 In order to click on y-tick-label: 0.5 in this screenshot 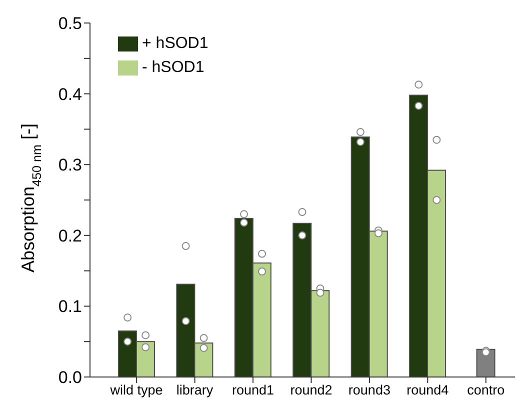, I will do `click(70, 24)`.